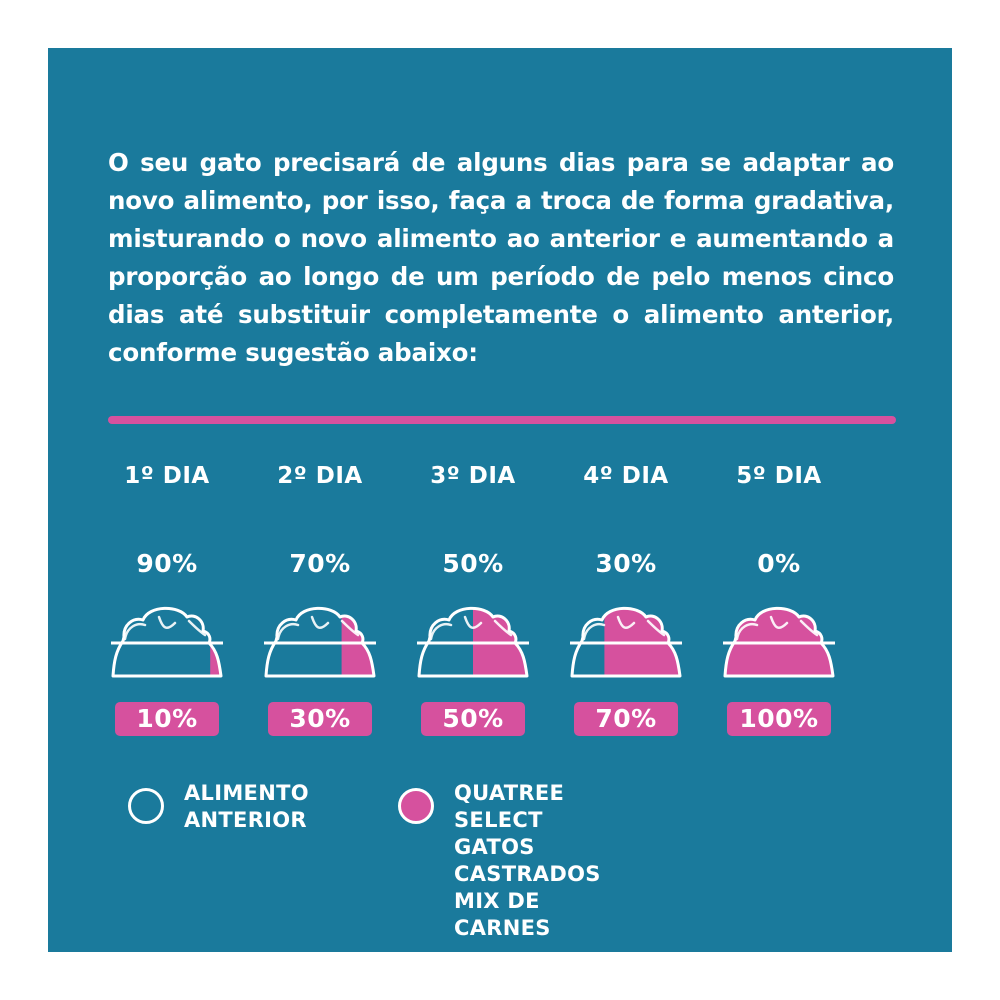  Describe the element at coordinates (473, 563) in the screenshot. I see `previous-food-percentage: 50%` at that location.